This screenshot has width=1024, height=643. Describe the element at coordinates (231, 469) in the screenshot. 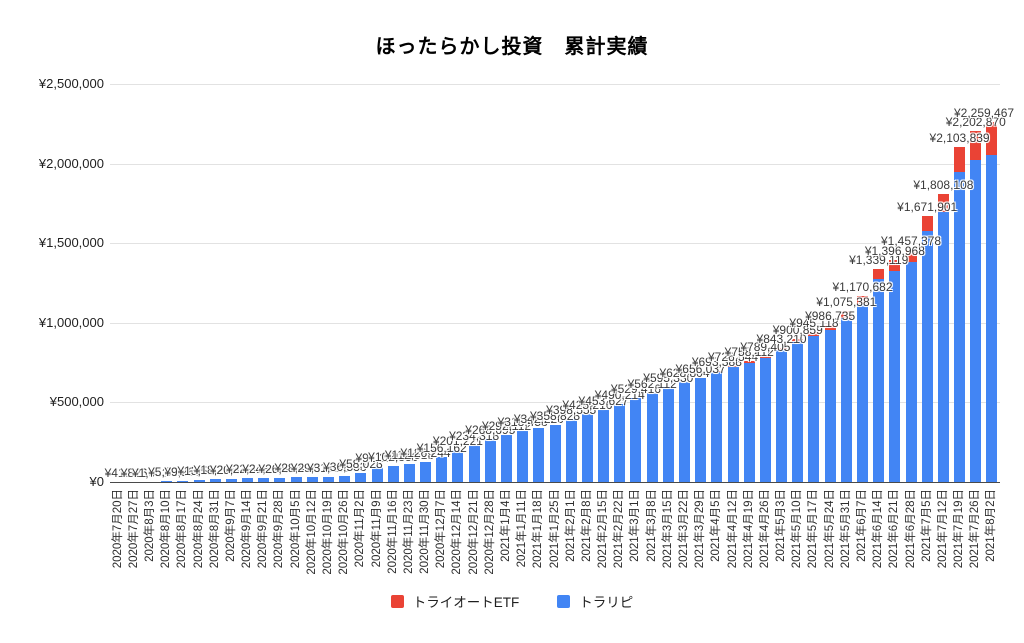

I see `bar-value-label: ¥20,443` at that location.